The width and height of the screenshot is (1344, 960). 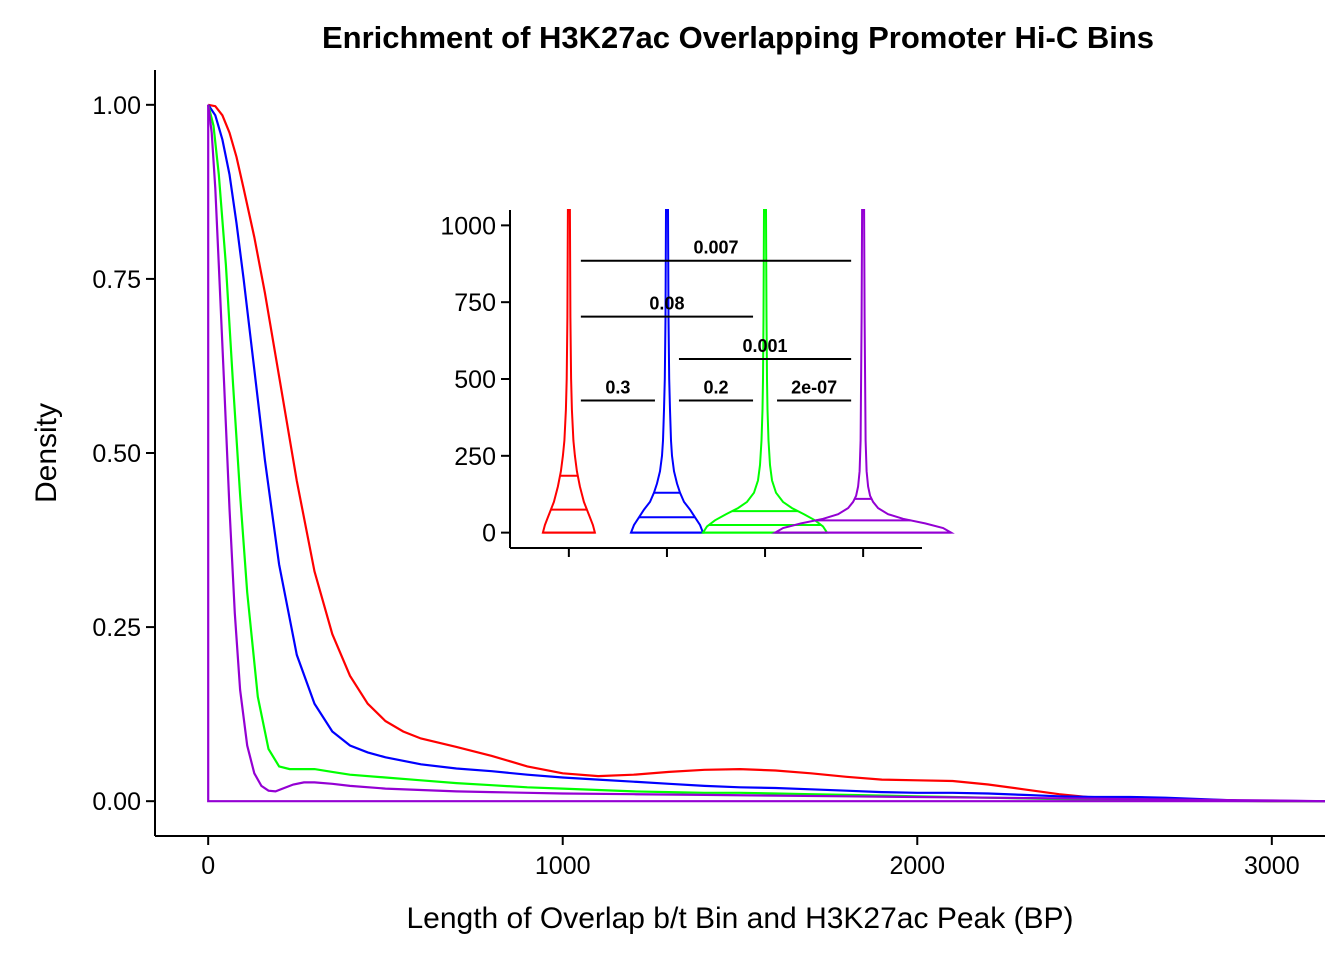 What do you see at coordinates (489, 534) in the screenshot?
I see `inset-y-tick-label: 0` at bounding box center [489, 534].